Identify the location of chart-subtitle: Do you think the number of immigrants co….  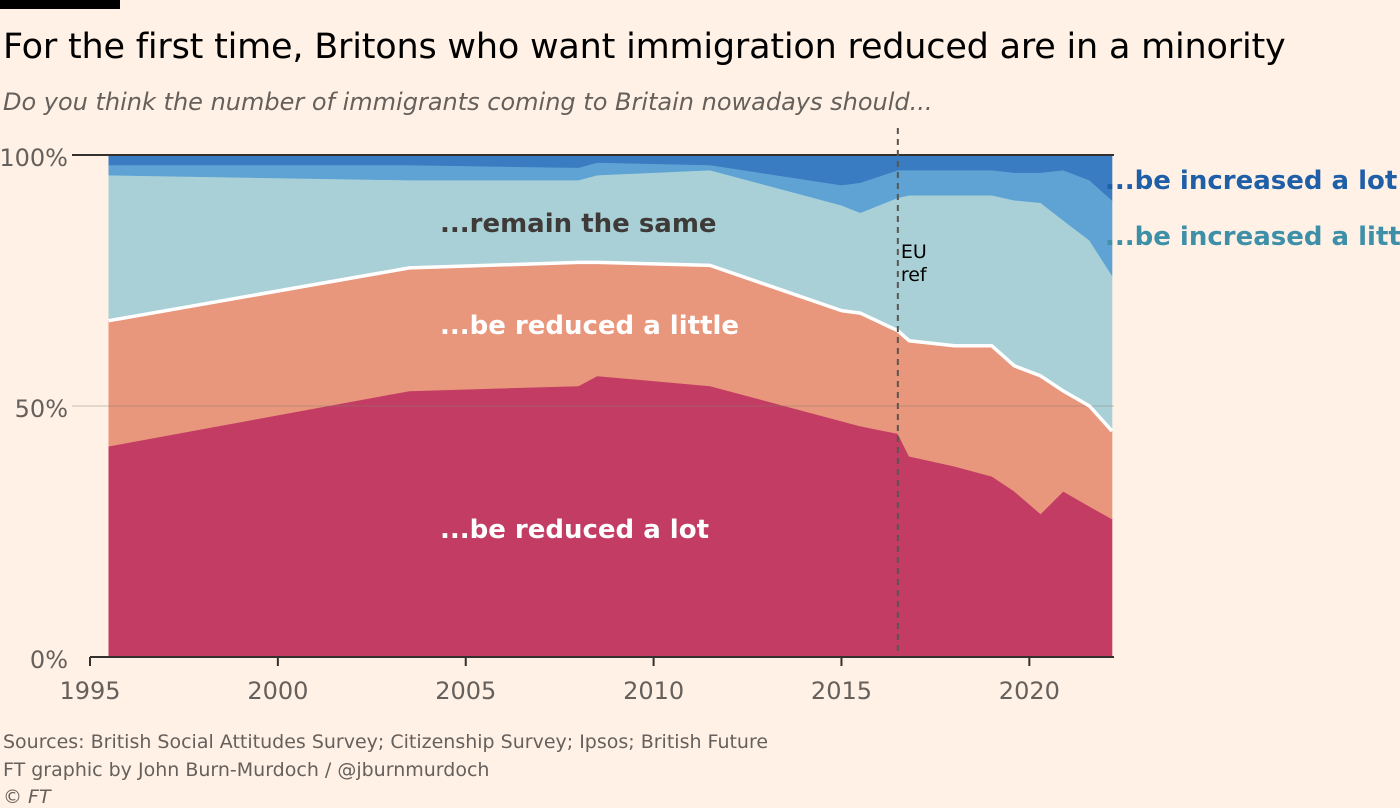
(468, 102).